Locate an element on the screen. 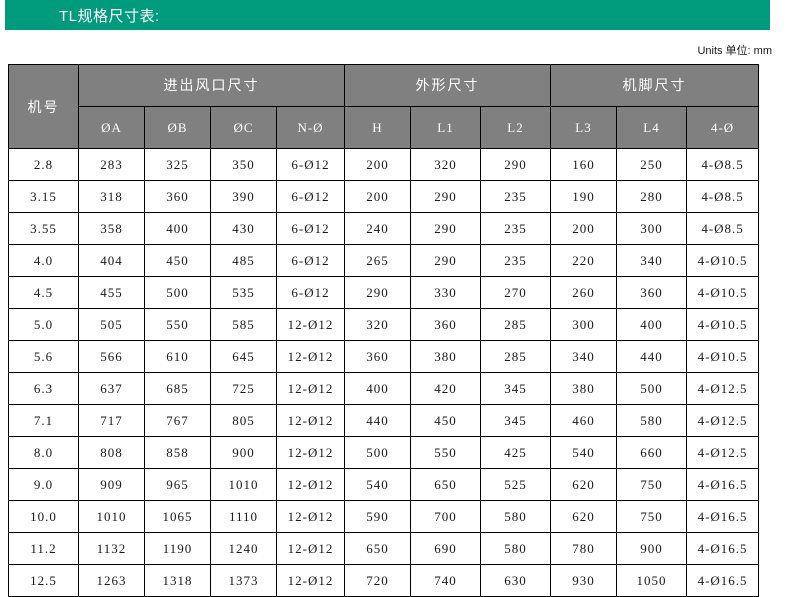 Image resolution: width=790 pixels, height=597 pixels. cell-dia-c: 725 is located at coordinates (243, 388).